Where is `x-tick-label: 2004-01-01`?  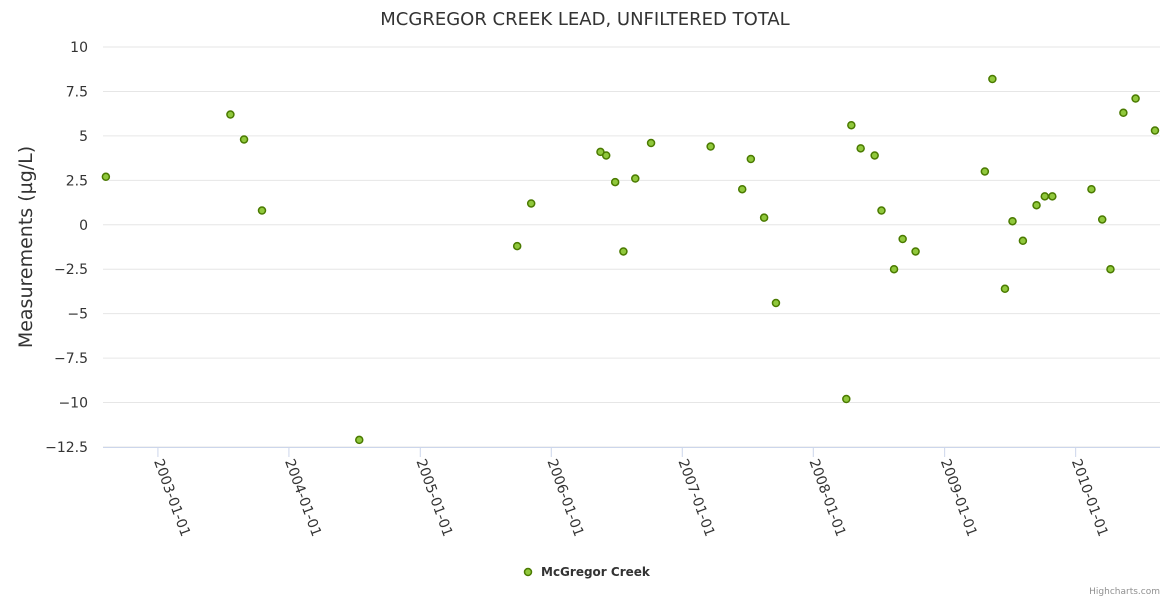
x-tick-label: 2004-01-01 is located at coordinates (302, 498).